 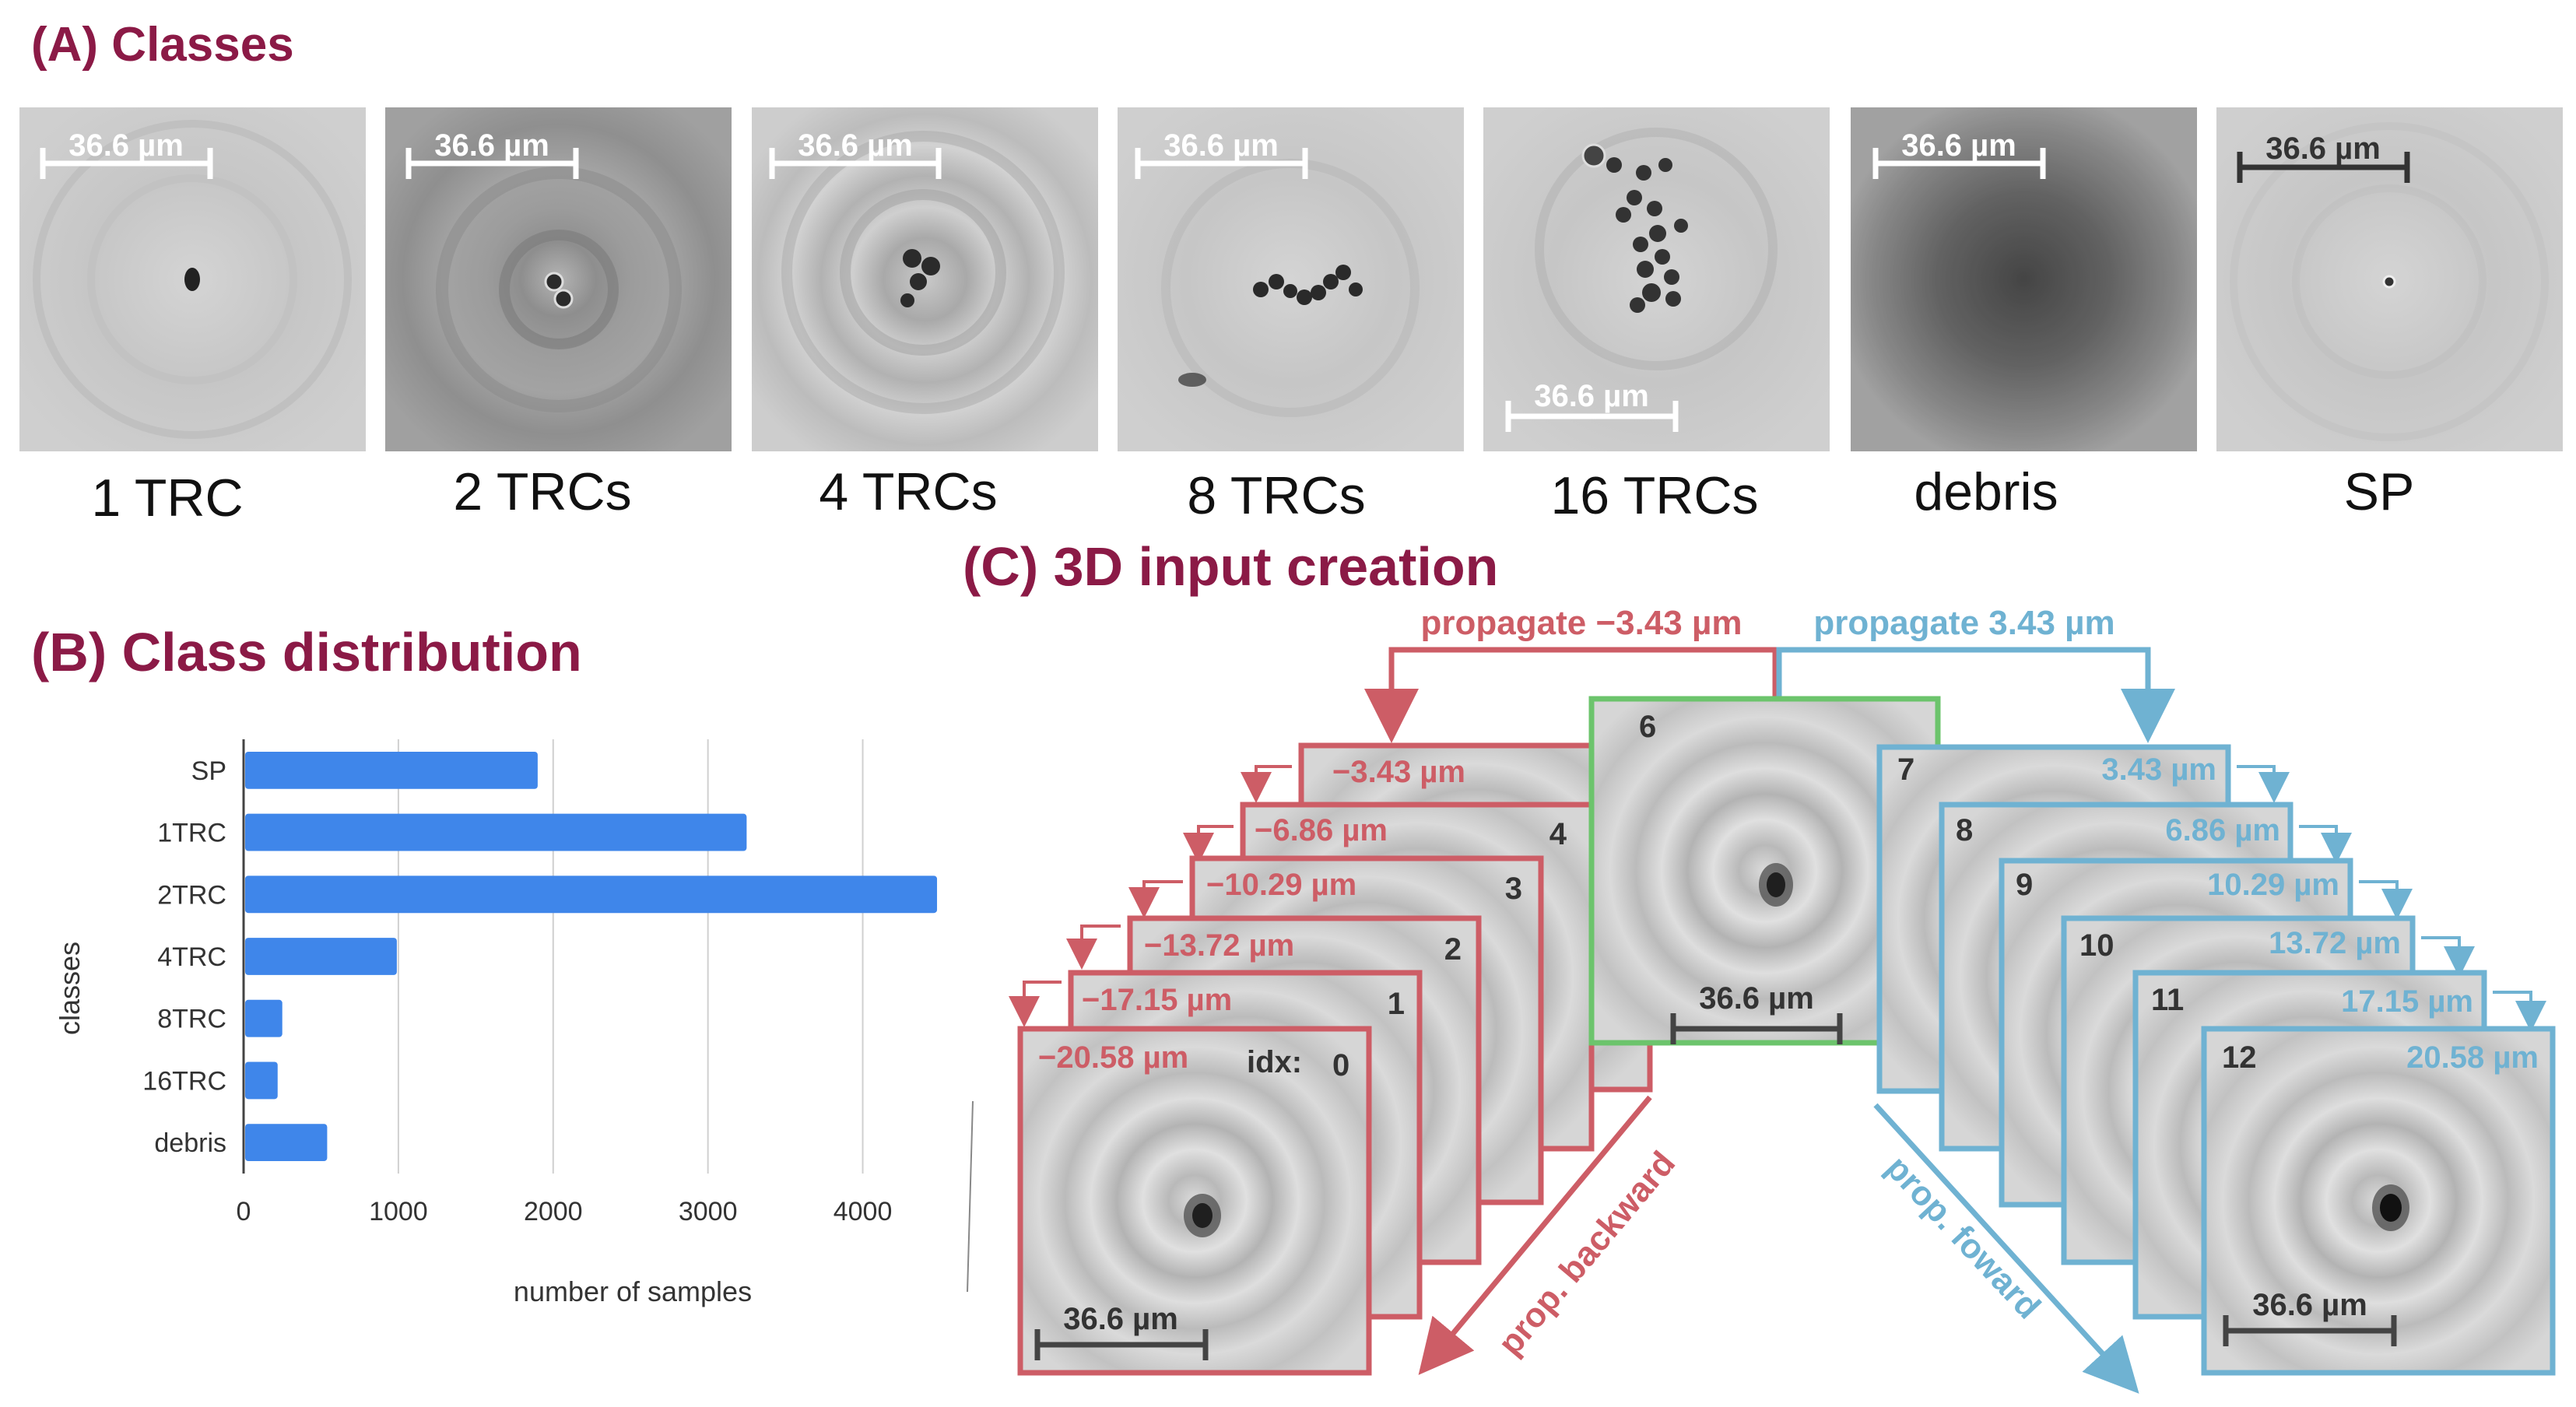 What do you see at coordinates (1219, 945) in the screenshot?
I see `depth-label: −13.72 µm` at bounding box center [1219, 945].